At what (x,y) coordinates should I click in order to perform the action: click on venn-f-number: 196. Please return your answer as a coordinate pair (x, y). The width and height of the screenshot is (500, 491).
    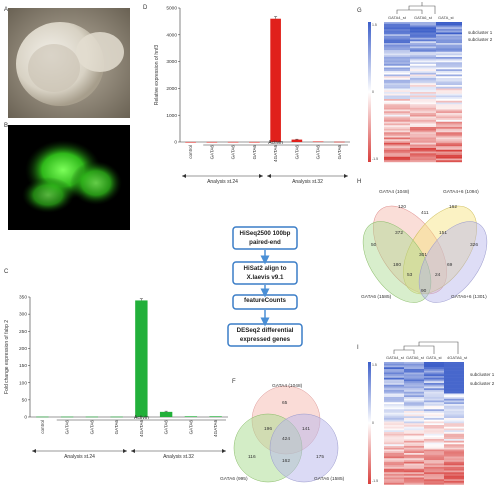
    Looking at the image, I should click on (268, 429).